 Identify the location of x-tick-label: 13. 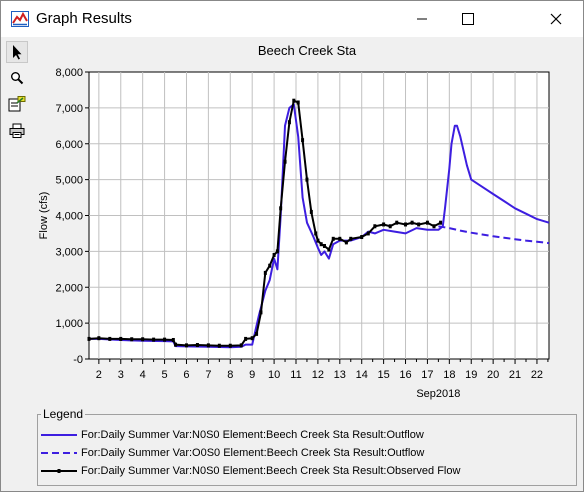
(340, 375).